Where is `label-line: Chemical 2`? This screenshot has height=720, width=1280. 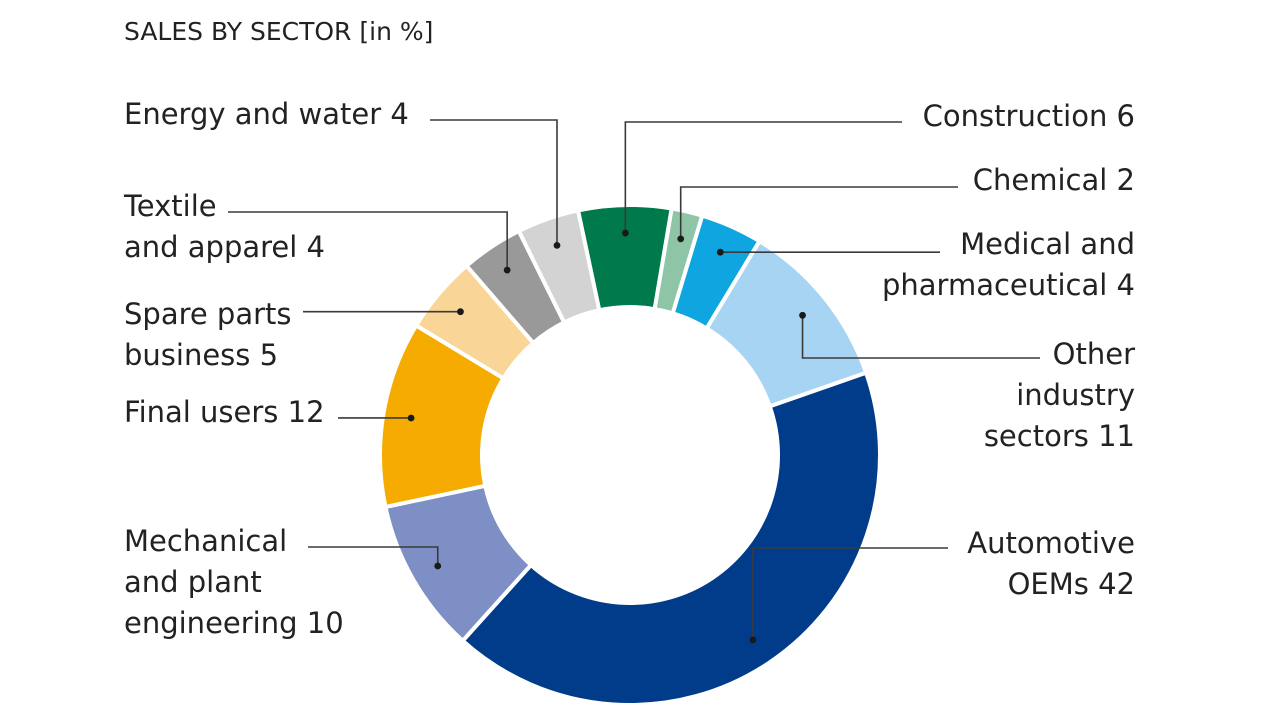 label-line: Chemical 2 is located at coordinates (1054, 180).